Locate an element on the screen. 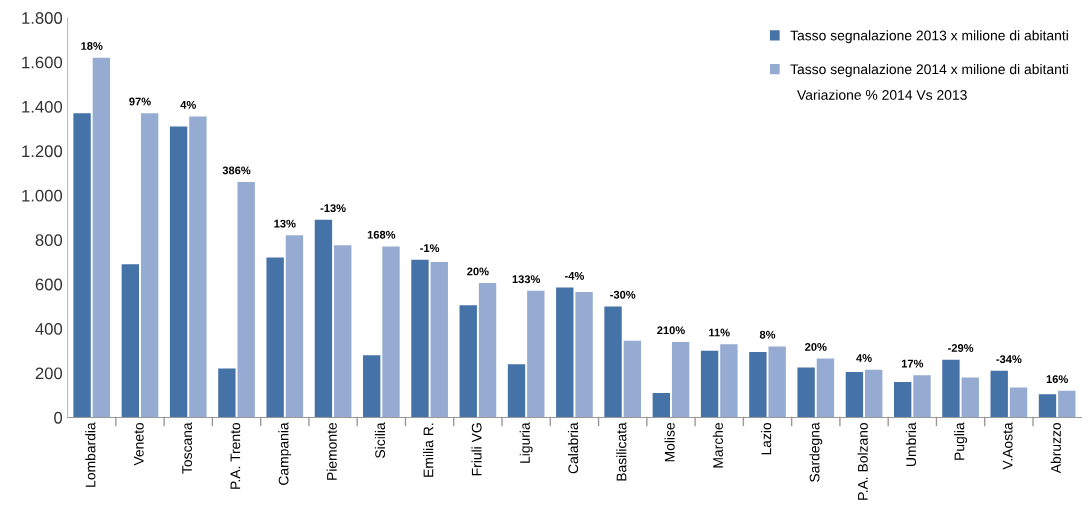 This screenshot has height=506, width=1090. y-tick-label: 1.800 is located at coordinates (42, 18).